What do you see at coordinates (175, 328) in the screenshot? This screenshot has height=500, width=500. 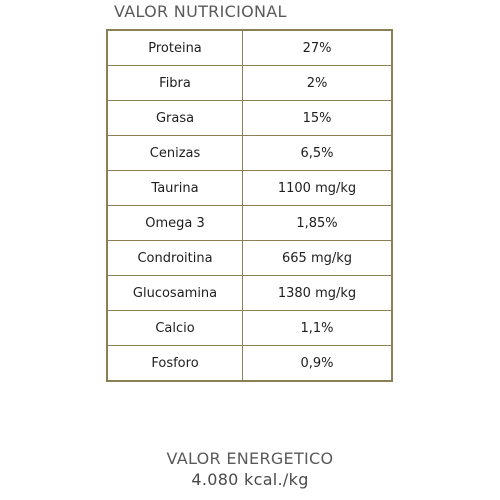 I see `nutrient-name: Calcio` at bounding box center [175, 328].